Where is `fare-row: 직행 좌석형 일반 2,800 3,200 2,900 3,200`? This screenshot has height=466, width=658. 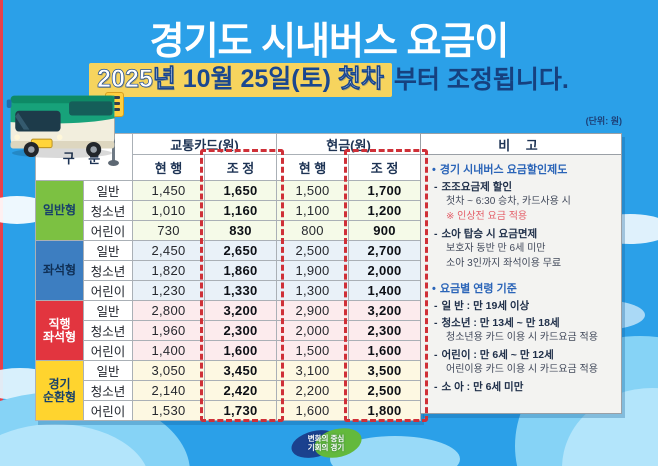 fare-row: 직행 좌석형 일반 2,800 3,200 2,900 3,200 is located at coordinates (228, 330).